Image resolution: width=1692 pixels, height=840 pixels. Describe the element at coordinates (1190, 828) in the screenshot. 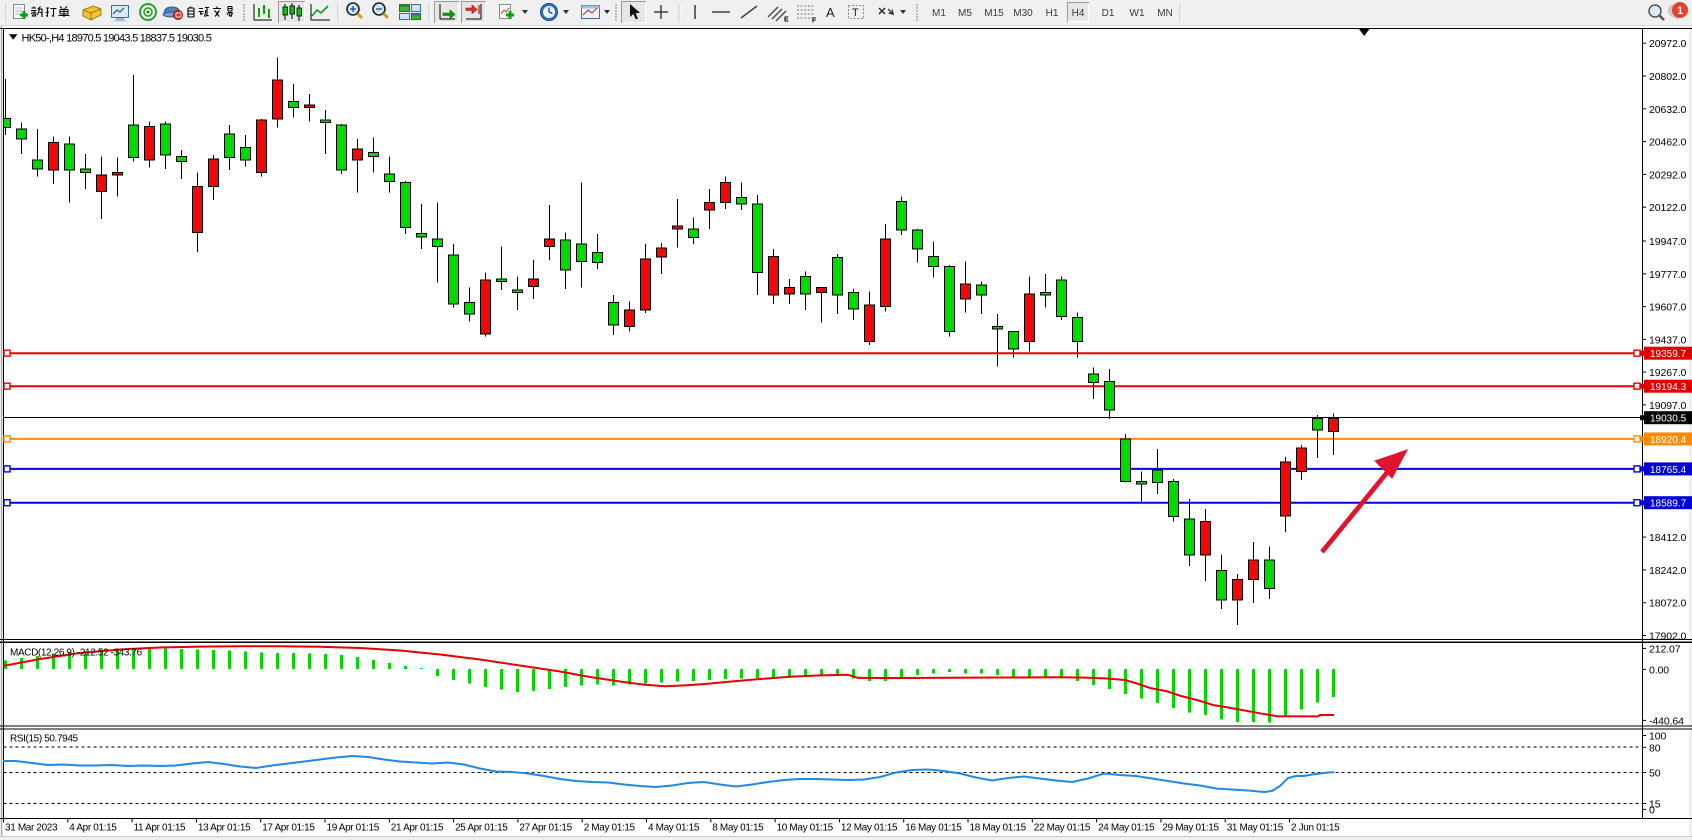

I see `svg-text: 29 May 01:15` at that location.